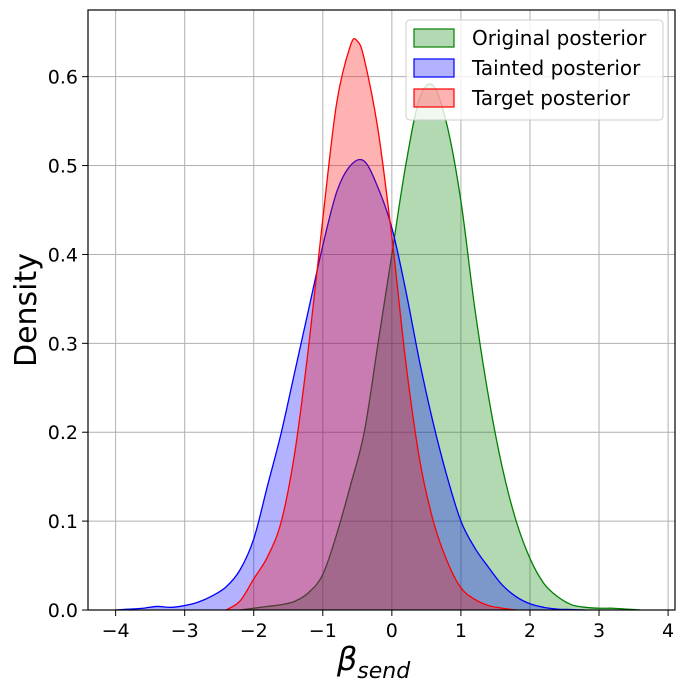 The width and height of the screenshot is (689, 690). I want to click on y-tick-label: 0.6, so click(63, 78).